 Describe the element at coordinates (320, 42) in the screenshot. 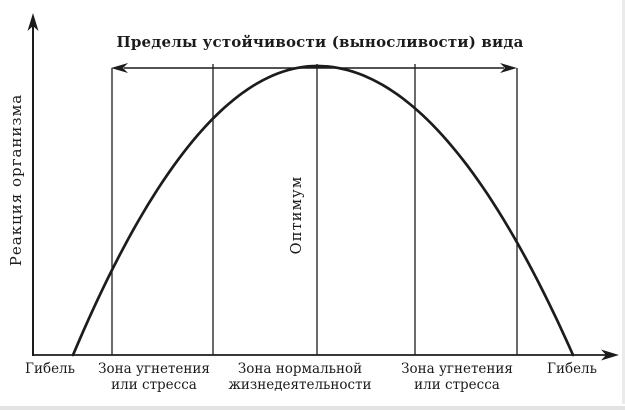

I see `diagram-title: Пределы устойчивости (выносливости) вида` at that location.